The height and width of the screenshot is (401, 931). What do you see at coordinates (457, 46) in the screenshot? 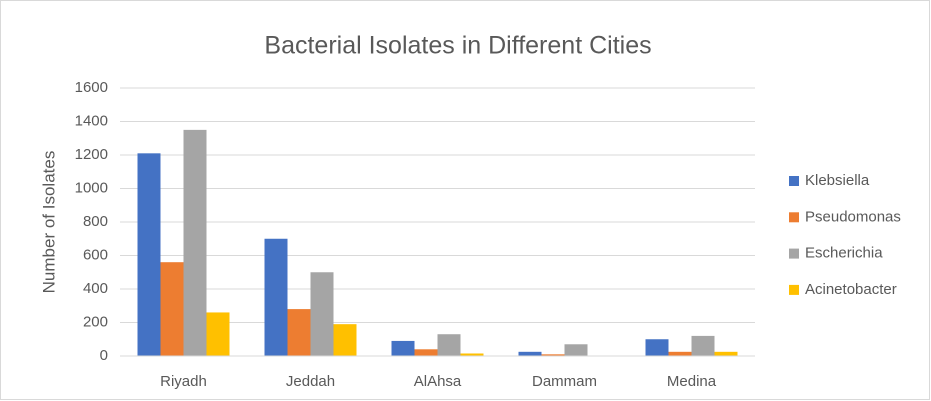
I see `chart-title: Bacterial Isolates in Different Cities` at bounding box center [457, 46].